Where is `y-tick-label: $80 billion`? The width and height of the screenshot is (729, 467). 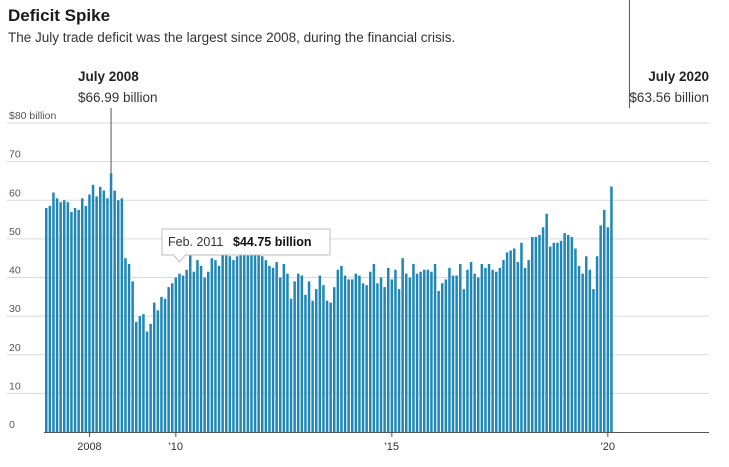
y-tick-label: $80 billion is located at coordinates (32, 116).